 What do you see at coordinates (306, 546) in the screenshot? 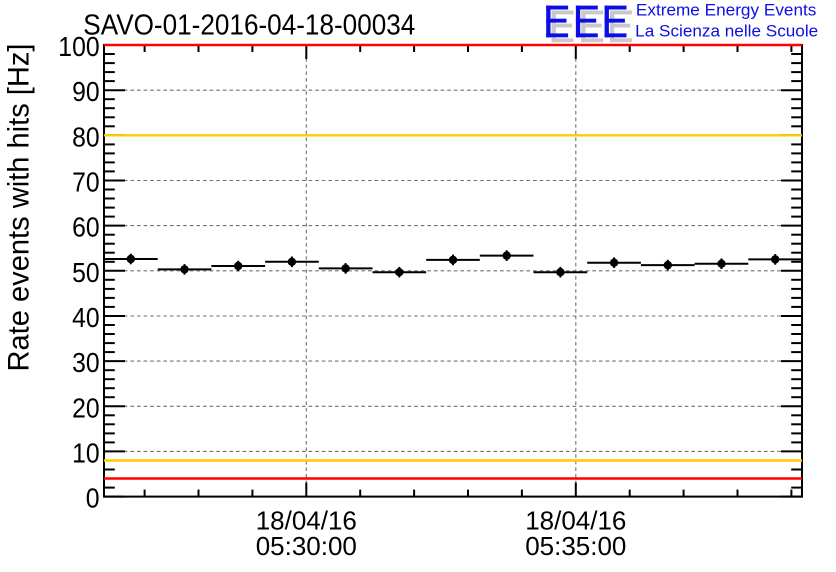
I see `svg-text: 05:30:00` at bounding box center [306, 546].